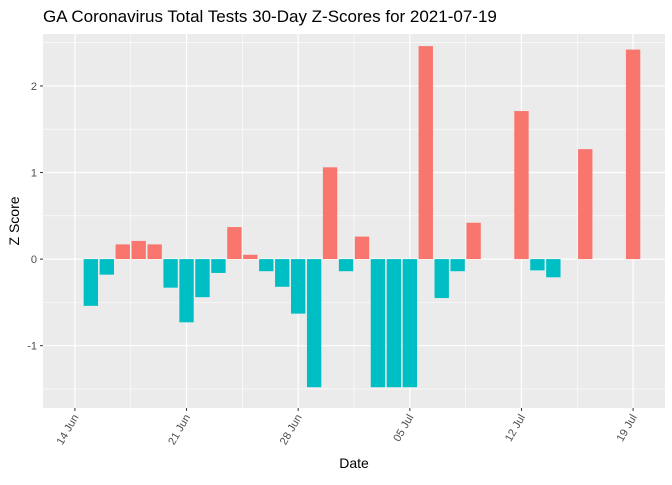 The image size is (672, 485). I want to click on y-tick-label: -1, so click(32, 347).